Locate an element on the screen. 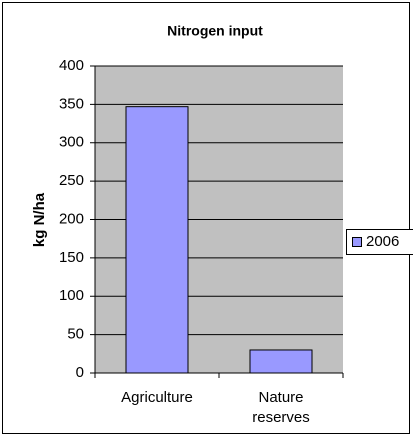  chart-title: Nitrogen input is located at coordinates (215, 31).